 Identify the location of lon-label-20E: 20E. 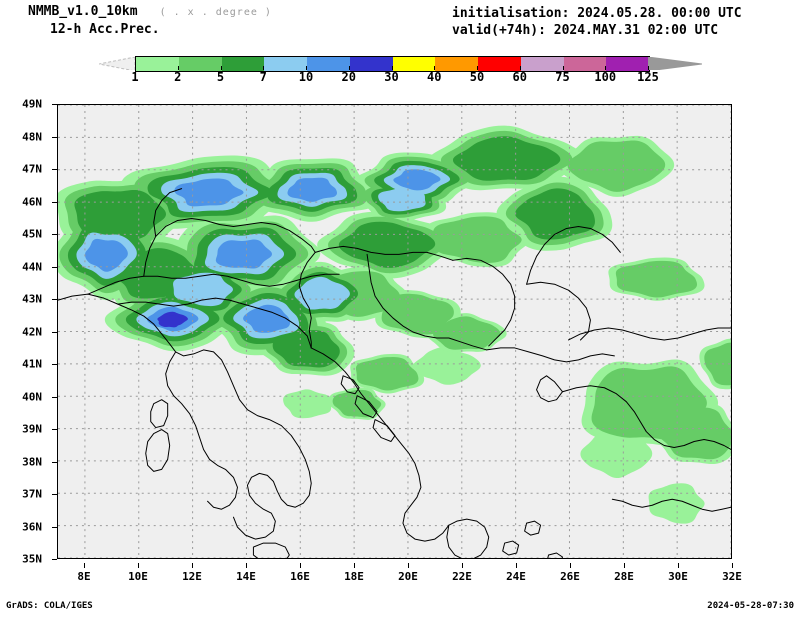
(408, 576).